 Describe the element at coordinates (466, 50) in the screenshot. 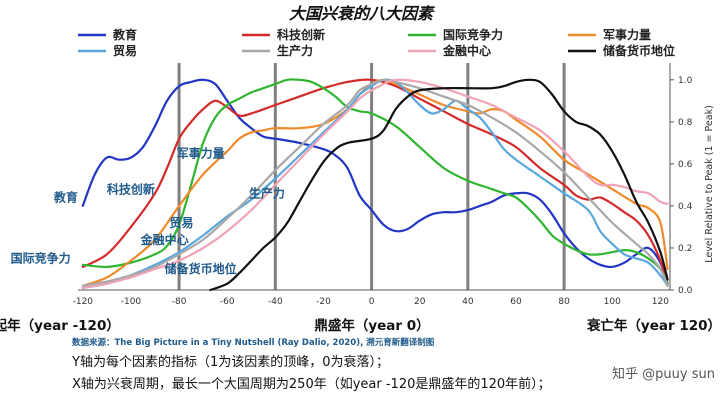

I see `legend-label-6: 金融中心` at that location.